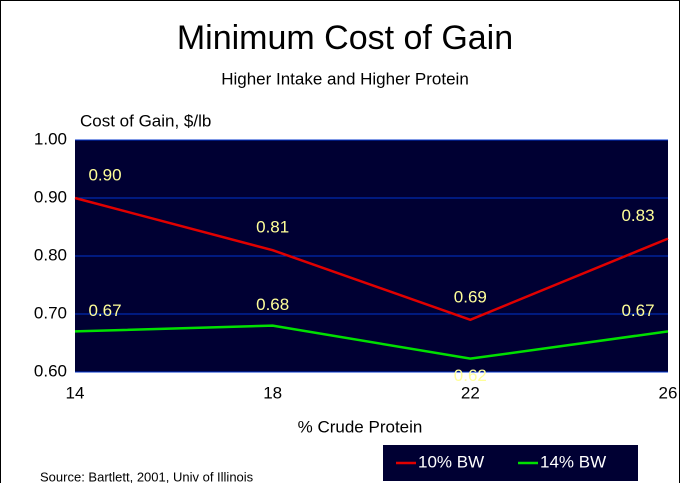  What do you see at coordinates (147, 476) in the screenshot?
I see `source-note: Source: Bartlett, 2001, Univ of Illinois` at bounding box center [147, 476].